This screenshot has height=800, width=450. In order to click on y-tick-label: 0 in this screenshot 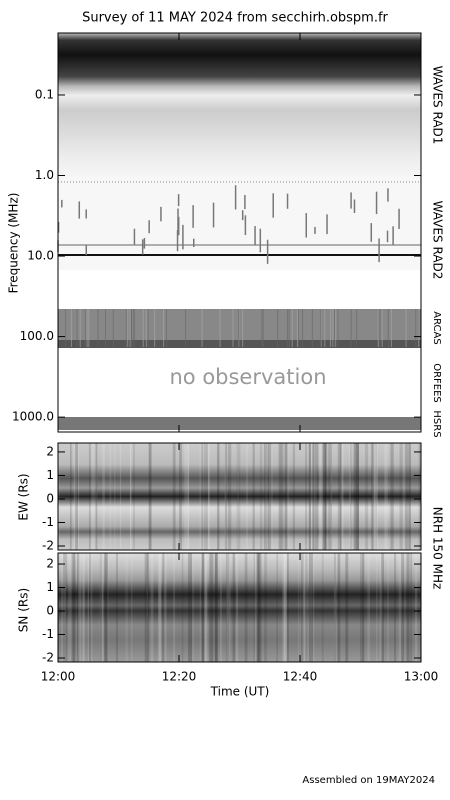, I will do `click(50, 611)`.